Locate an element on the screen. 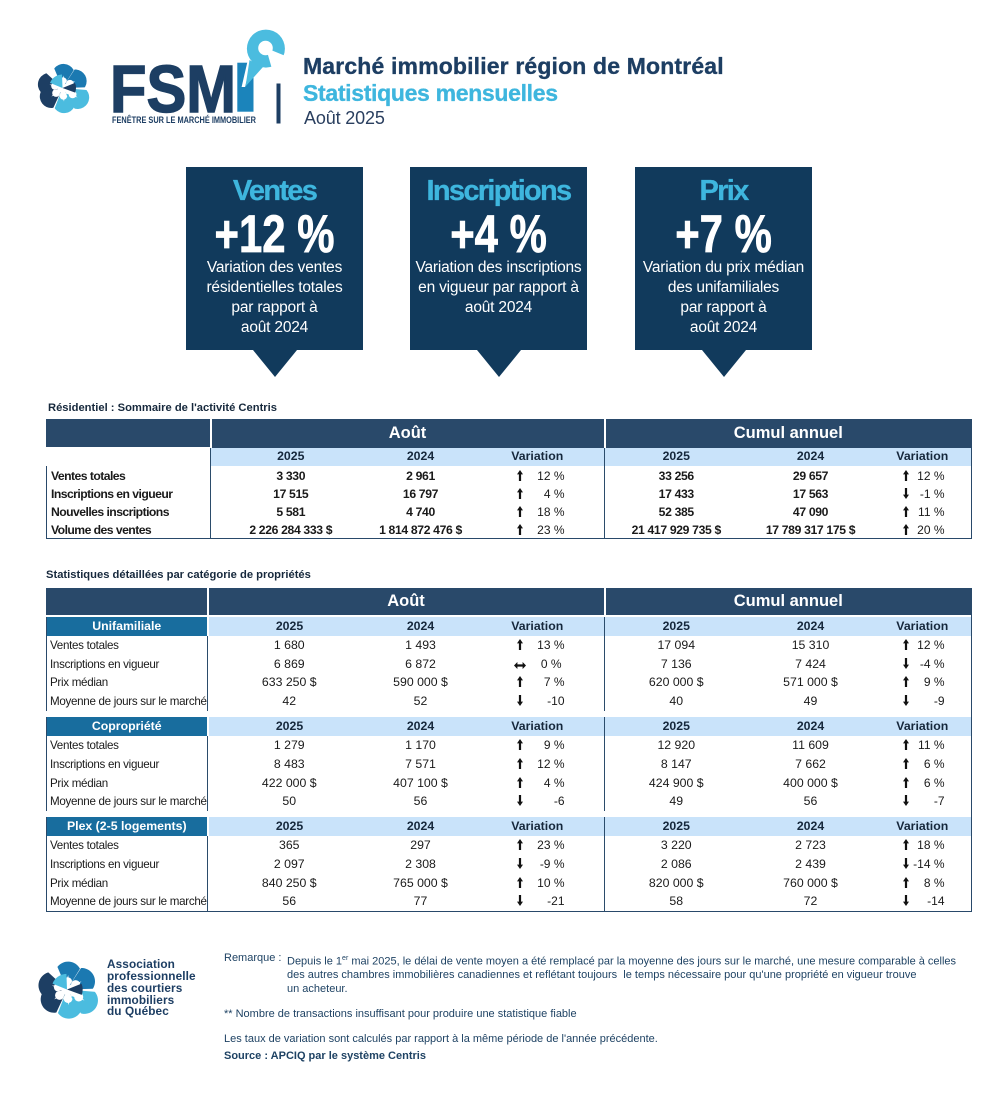 Image resolution: width=1000 pixels, height=1093 pixels. svg-text:FENÊTRE SUR LE MARCHÉ IMMOBILI: FENÊTRE SUR LE MARCHÉ IMMOBILIER is located at coordinates (184, 119).